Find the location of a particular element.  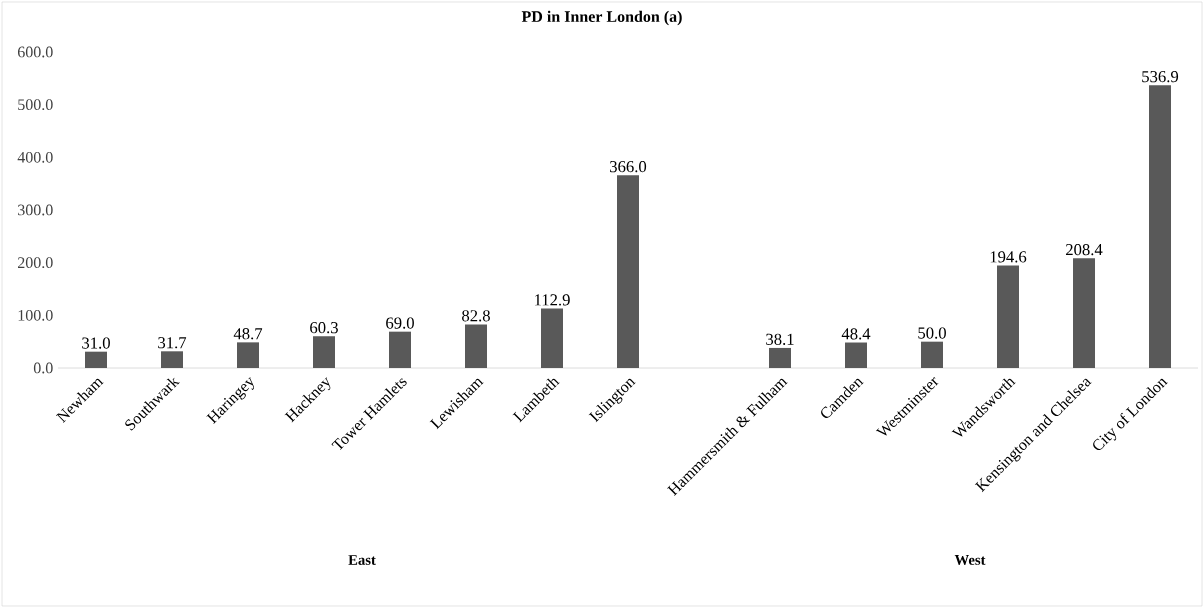

y-tick-label: 200.0 is located at coordinates (35, 263).